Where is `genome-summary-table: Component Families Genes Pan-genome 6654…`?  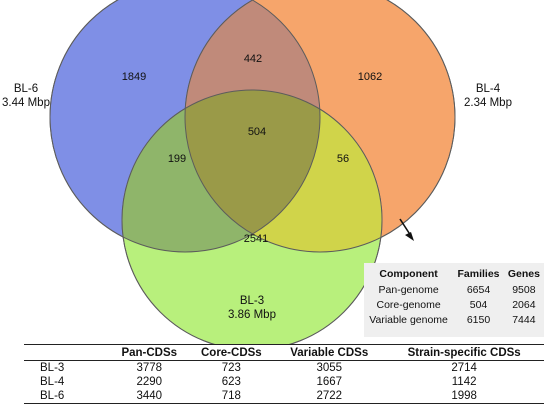
genome-summary-table: Component Families Genes Pan-genome 6654… is located at coordinates (454, 300).